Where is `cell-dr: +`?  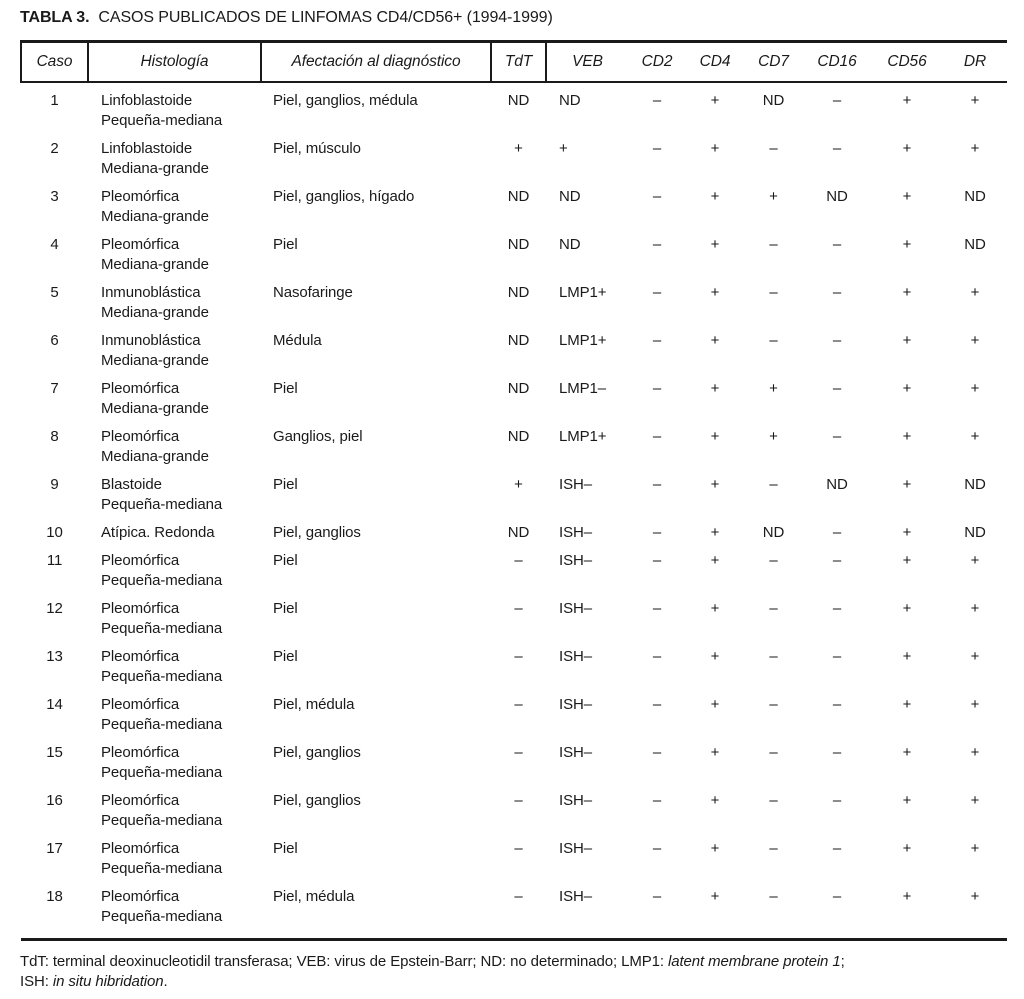 cell-dr: + is located at coordinates (975, 155).